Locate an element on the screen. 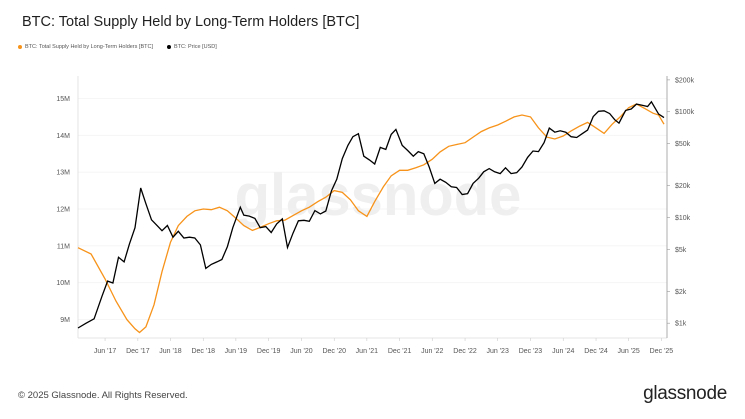 The image size is (745, 419). legend-label-price: BTC: Price [USD] is located at coordinates (195, 47).